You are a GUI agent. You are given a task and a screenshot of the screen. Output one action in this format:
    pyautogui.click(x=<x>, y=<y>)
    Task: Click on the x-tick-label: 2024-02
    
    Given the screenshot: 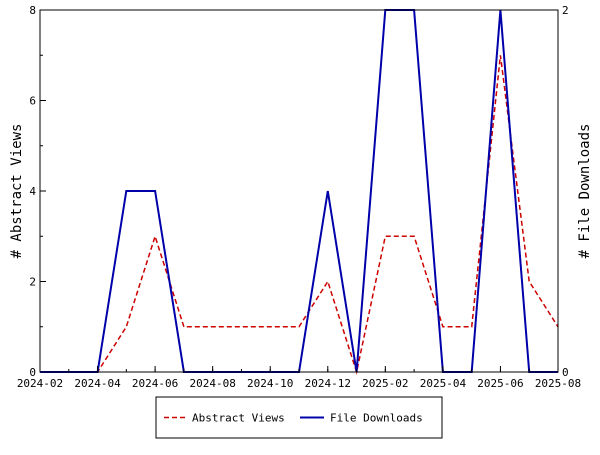 What is the action you would take?
    pyautogui.click(x=40, y=383)
    